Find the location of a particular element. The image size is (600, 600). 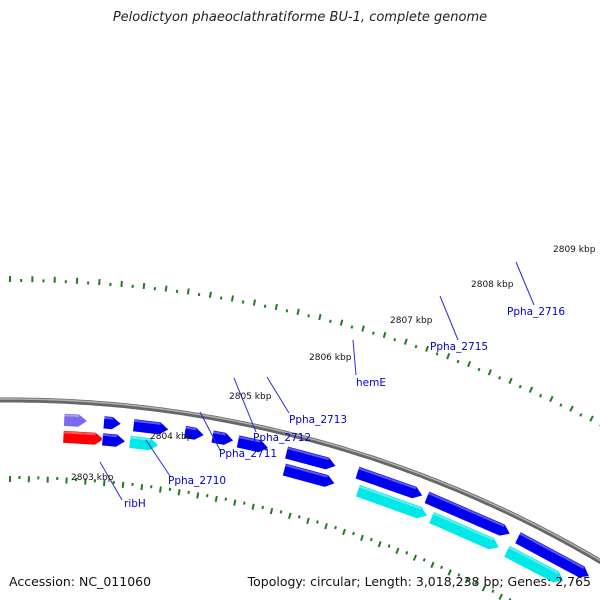

kbp-label: 2808 kbp is located at coordinates (492, 285).